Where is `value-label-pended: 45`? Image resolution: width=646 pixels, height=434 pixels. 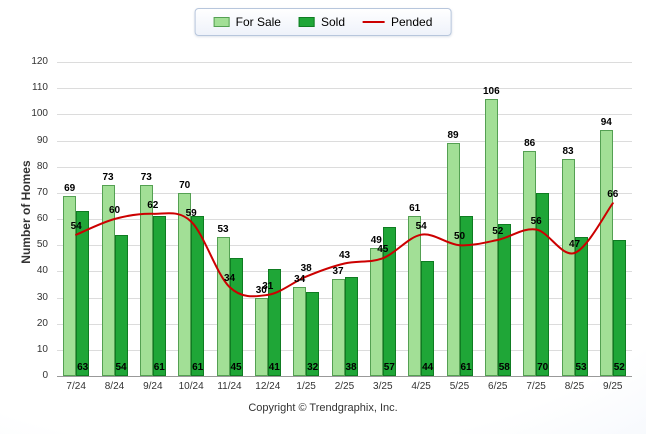
value-label-pended: 45 is located at coordinates (383, 250).